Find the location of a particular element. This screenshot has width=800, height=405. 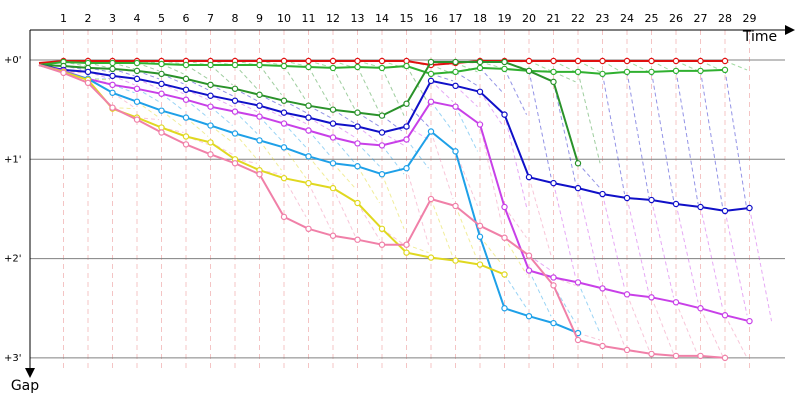

y-axis-arrow is located at coordinates (30, 373).